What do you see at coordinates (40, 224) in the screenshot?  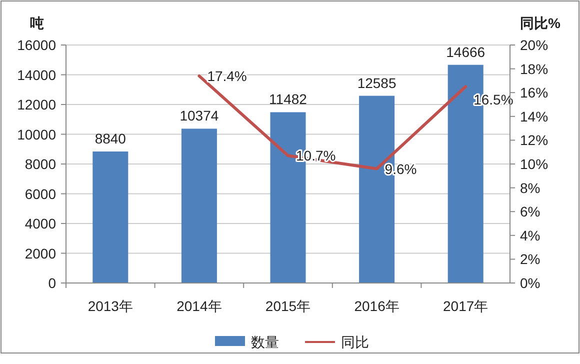 I see `y-tick-label: 4000` at bounding box center [40, 224].